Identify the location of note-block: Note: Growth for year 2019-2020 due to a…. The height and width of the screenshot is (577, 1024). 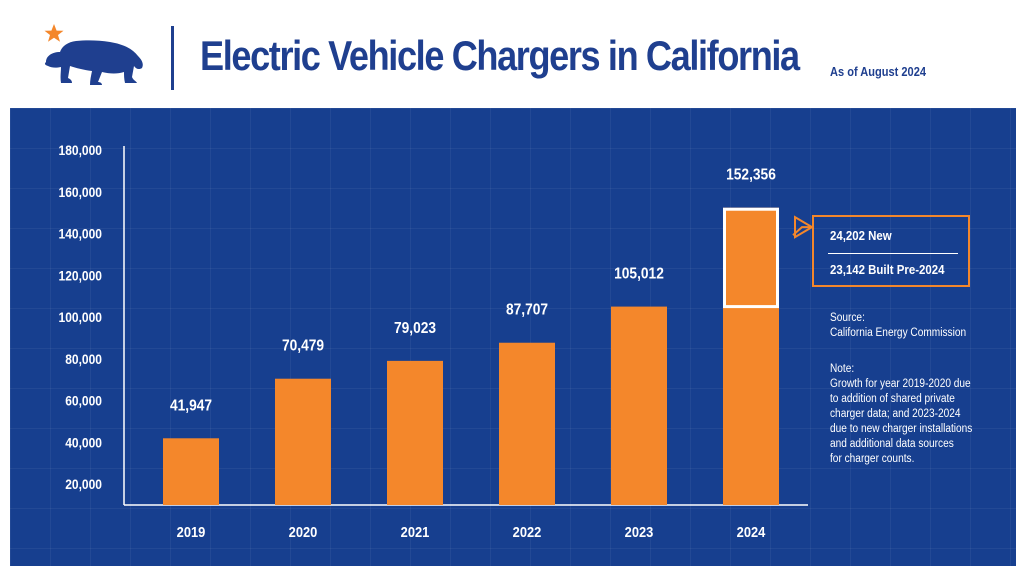
(901, 414).